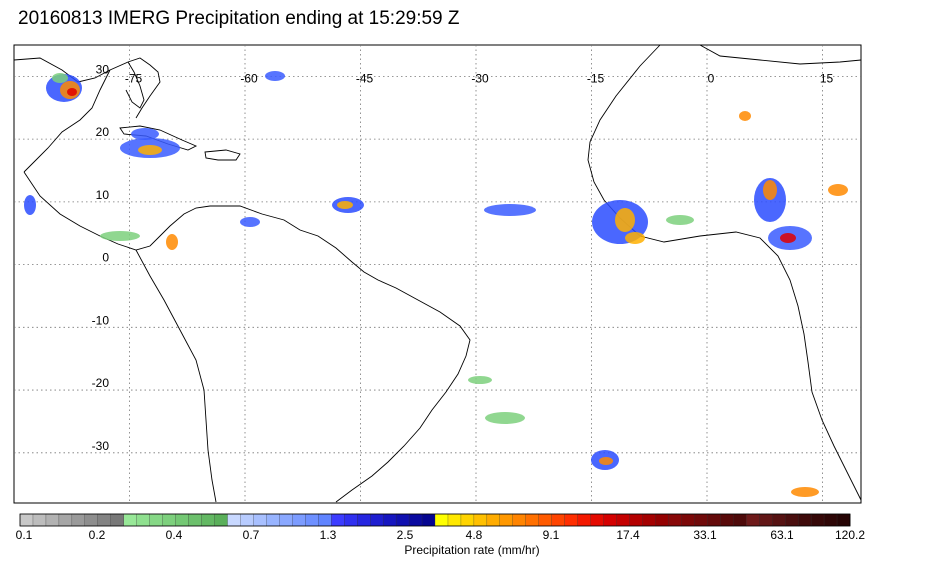 Image resolution: width=944 pixels, height=571 pixels. Describe the element at coordinates (328, 535) in the screenshot. I see `colorbar-tick-label: 1.3` at that location.